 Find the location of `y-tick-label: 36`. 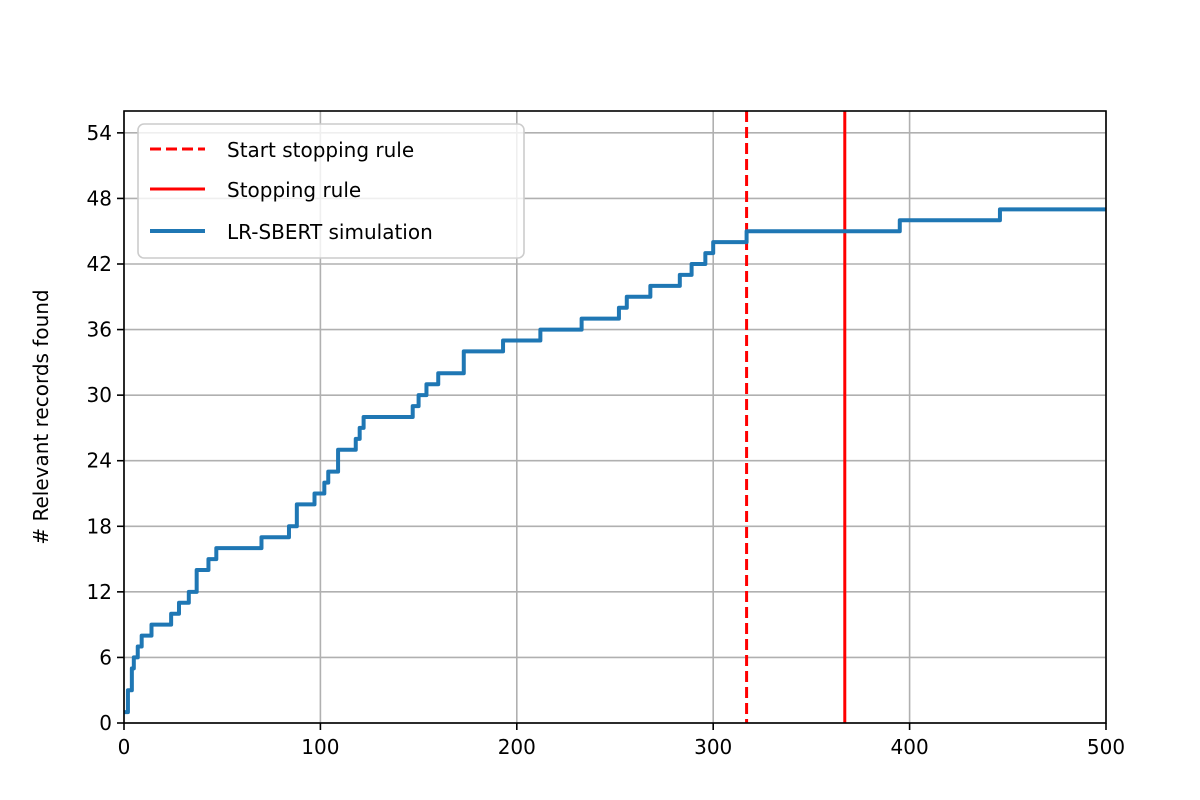

y-tick-label: 36 is located at coordinates (99, 330).